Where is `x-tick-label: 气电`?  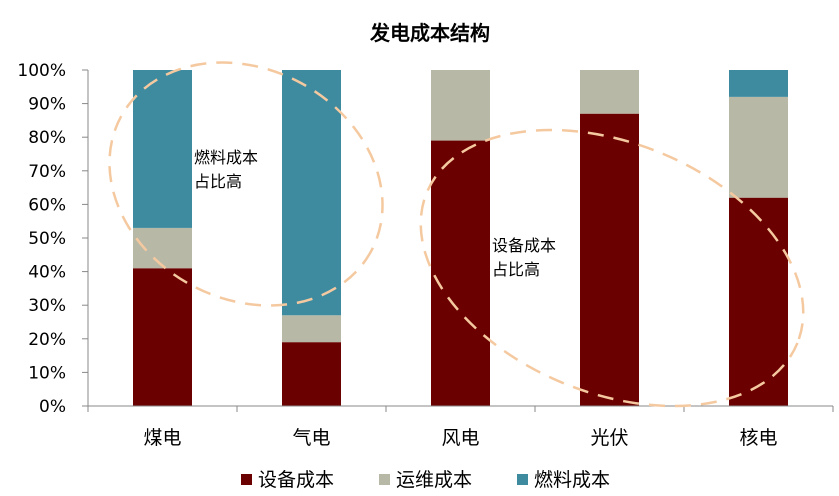
x-tick-label: 气电 is located at coordinates (311, 438).